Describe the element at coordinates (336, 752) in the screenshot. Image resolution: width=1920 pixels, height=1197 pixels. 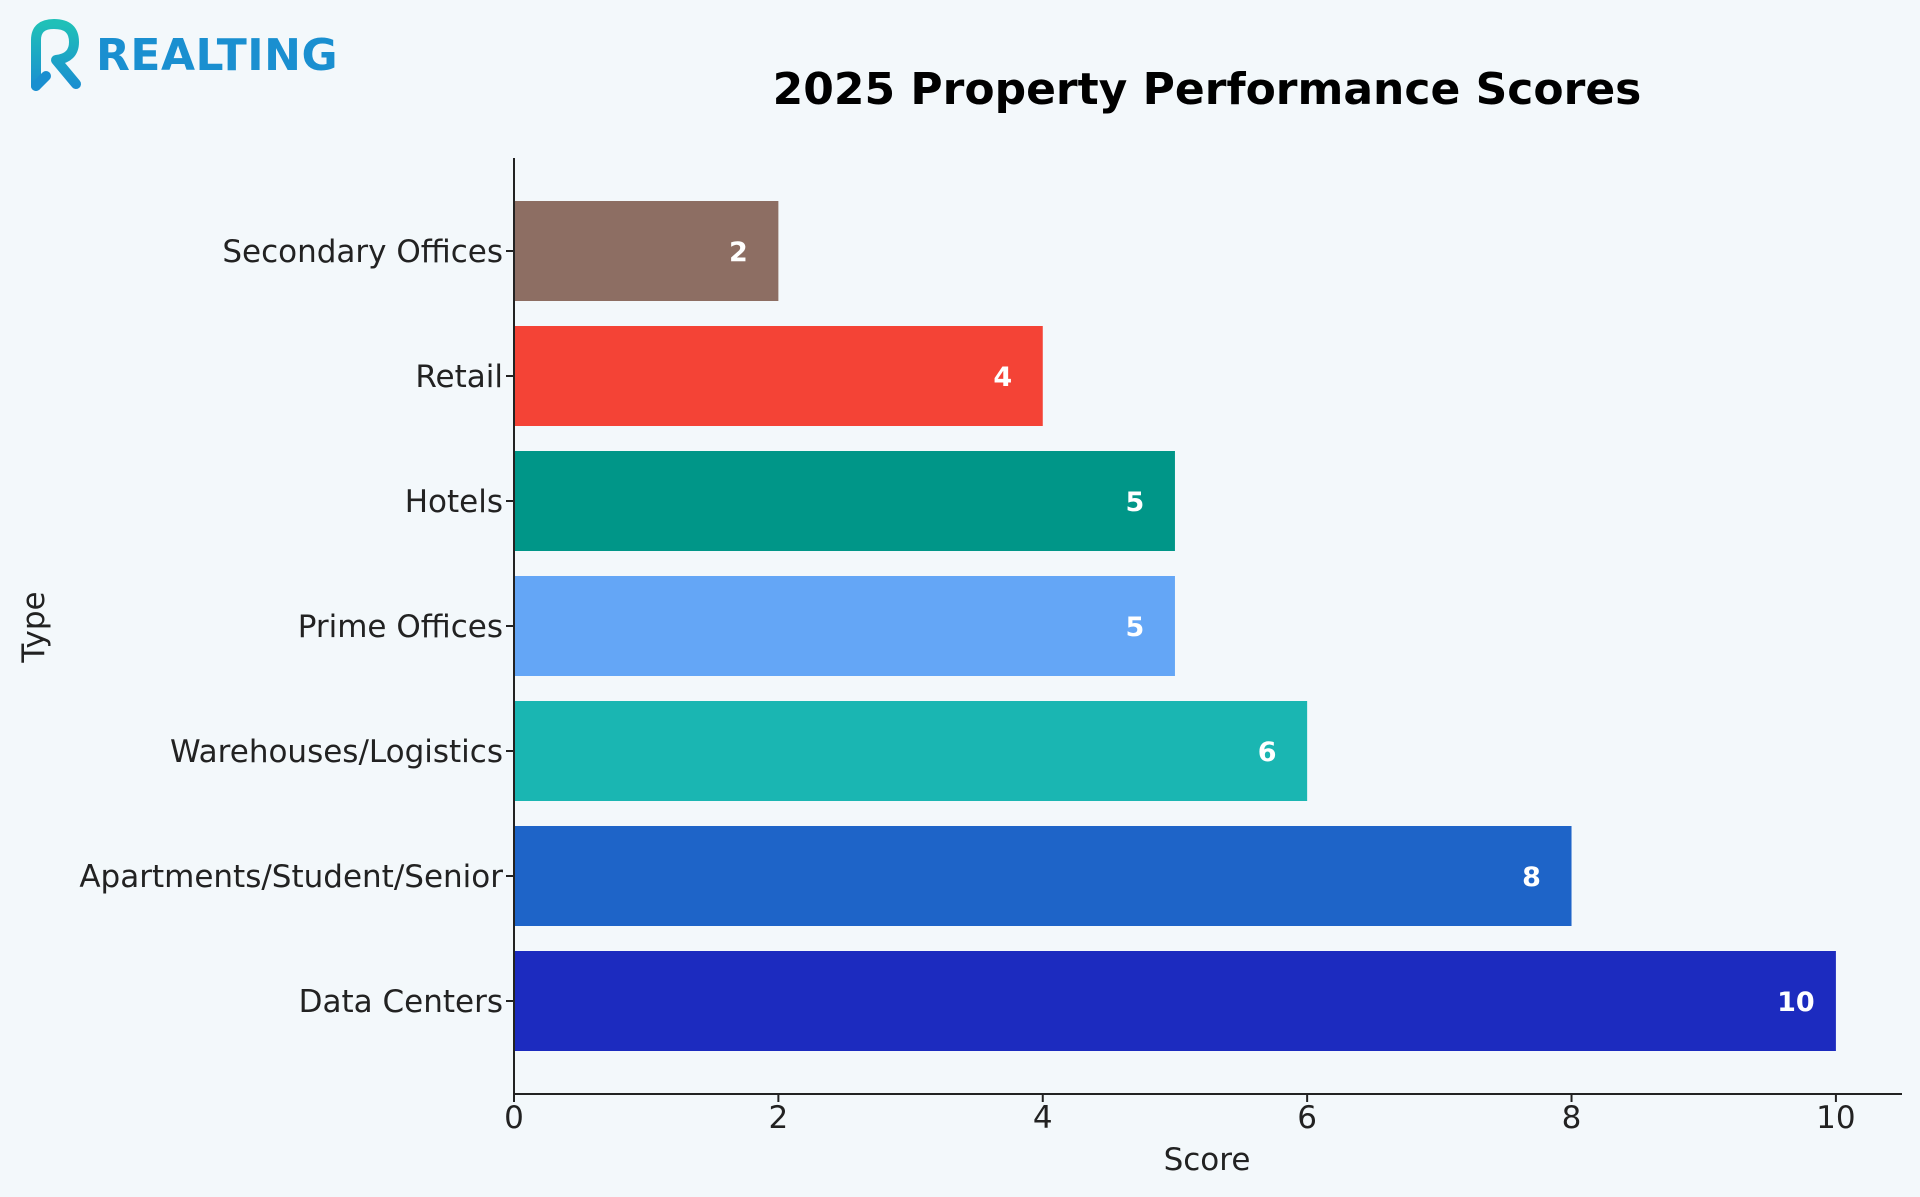
I see `category-label-warehouses-logistics: Warehouses/Logistics` at that location.